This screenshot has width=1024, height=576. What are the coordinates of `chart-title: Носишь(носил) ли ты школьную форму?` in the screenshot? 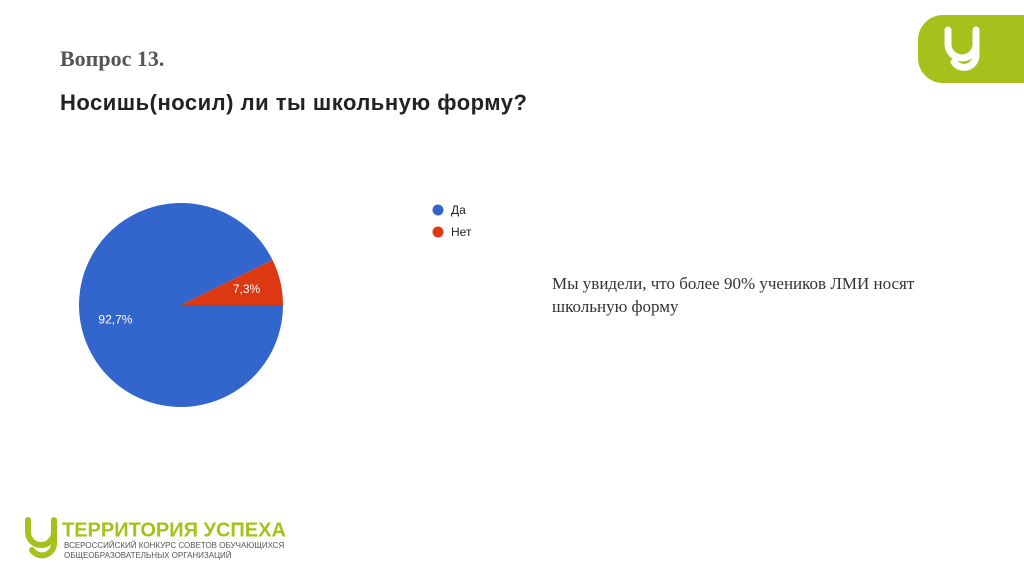 It's located at (294, 102).